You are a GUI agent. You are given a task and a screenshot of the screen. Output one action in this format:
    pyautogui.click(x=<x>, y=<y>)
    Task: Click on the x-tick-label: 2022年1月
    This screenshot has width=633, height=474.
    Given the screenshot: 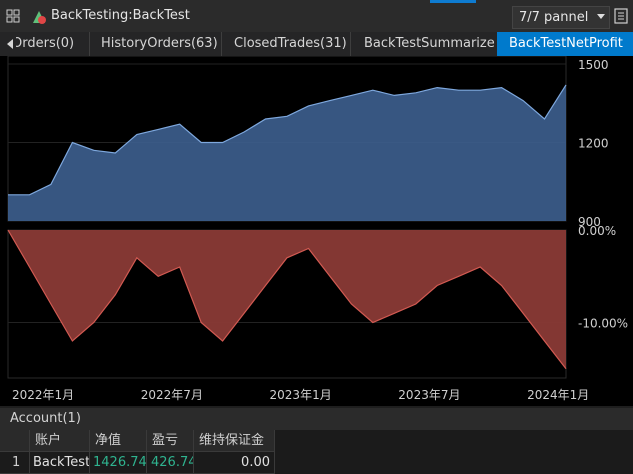 What is the action you would take?
    pyautogui.click(x=43, y=395)
    